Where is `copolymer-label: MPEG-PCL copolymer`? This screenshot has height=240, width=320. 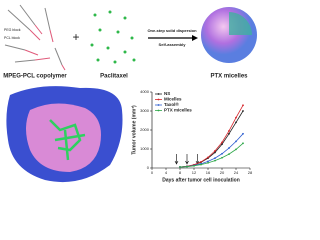 copolymer-label: MPEG-PCL copolymer is located at coordinates (35, 77).